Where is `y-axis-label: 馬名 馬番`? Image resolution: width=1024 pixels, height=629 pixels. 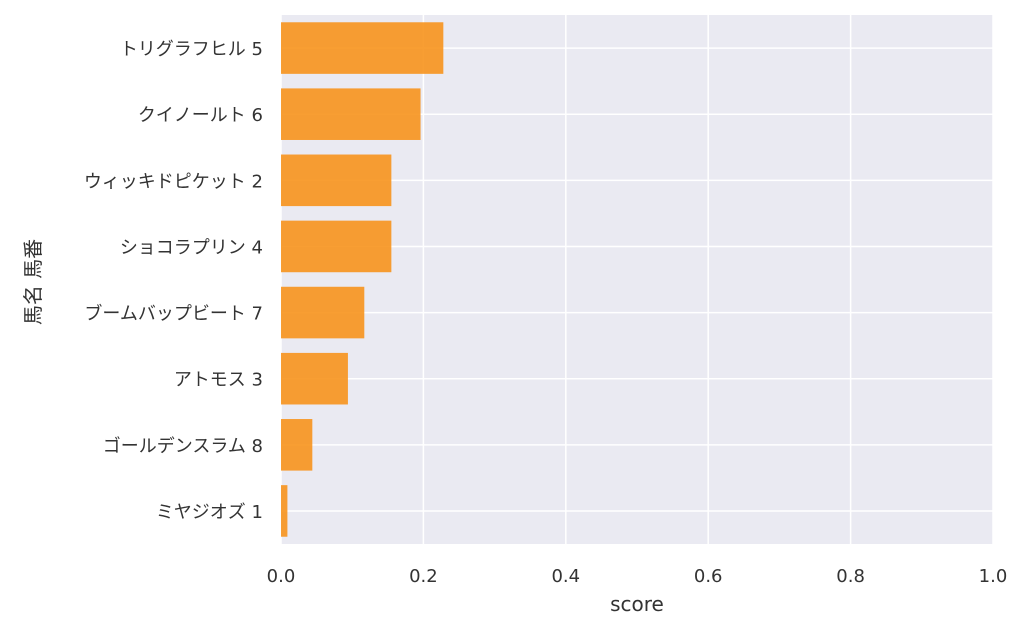 y-axis-label: 馬名 馬番 is located at coordinates (33, 282).